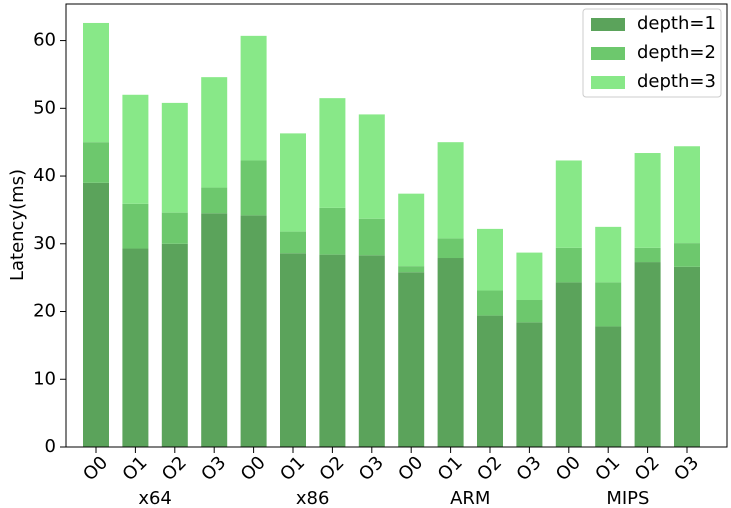 The height and width of the screenshot is (508, 731). Describe the element at coordinates (44, 107) in the screenshot. I see `y-tick-label: 50` at that location.